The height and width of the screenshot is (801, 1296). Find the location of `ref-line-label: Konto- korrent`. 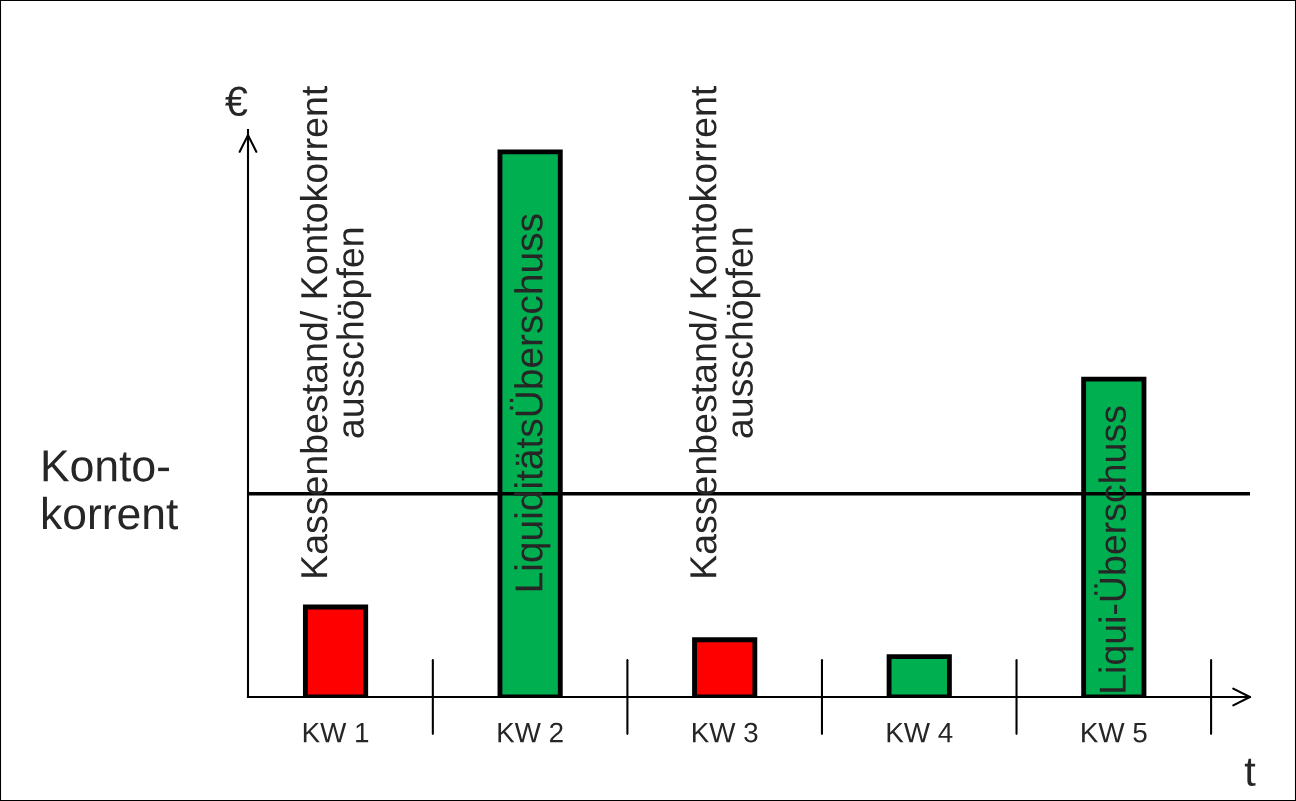

ref-line-label: Konto- korrent is located at coordinates (110, 490).